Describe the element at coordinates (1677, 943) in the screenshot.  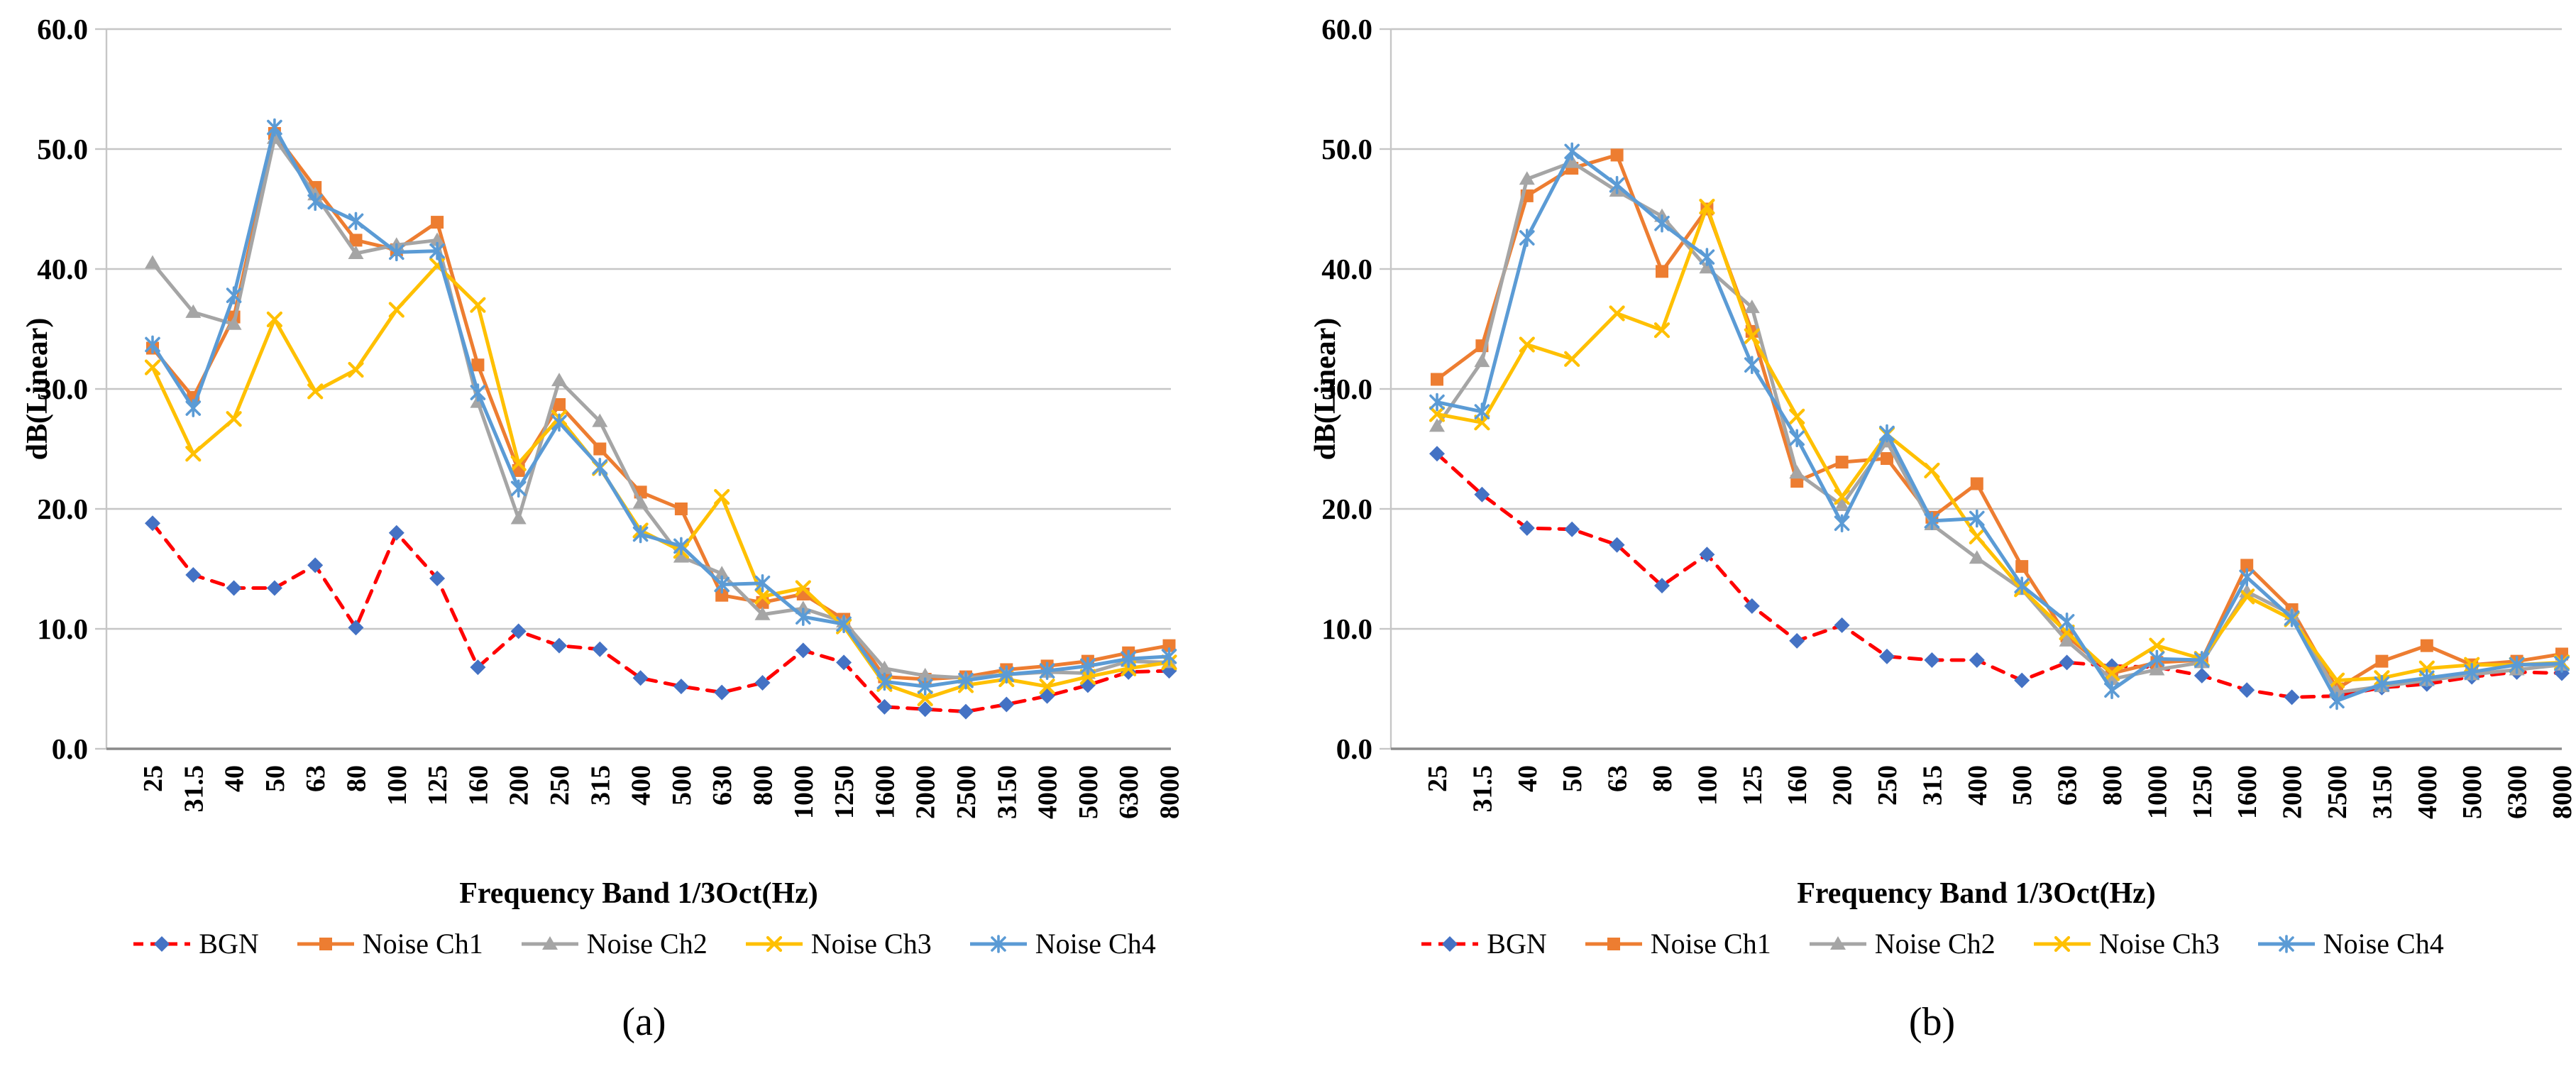
I see `legend-item-noise-ch1: Noise Ch1` at that location.